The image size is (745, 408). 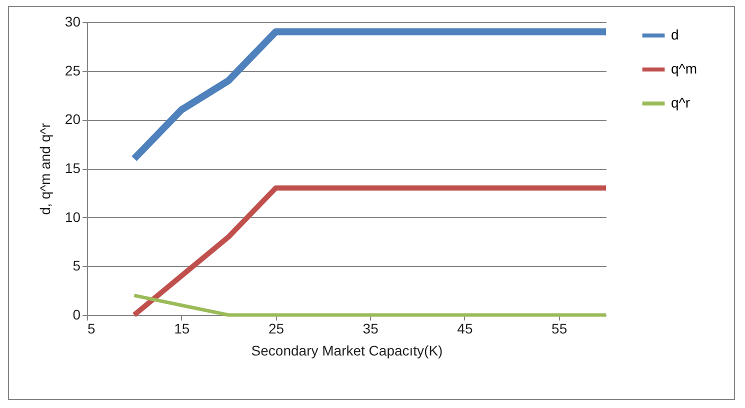 I want to click on y-axis-title: d, q^m and q^r, so click(x=44, y=168).